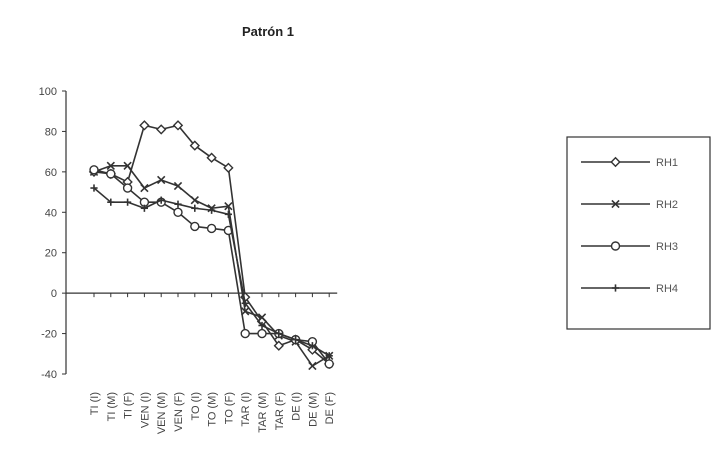  What do you see at coordinates (145, 410) in the screenshot?
I see `x-tick-label: VEN (I)` at bounding box center [145, 410].